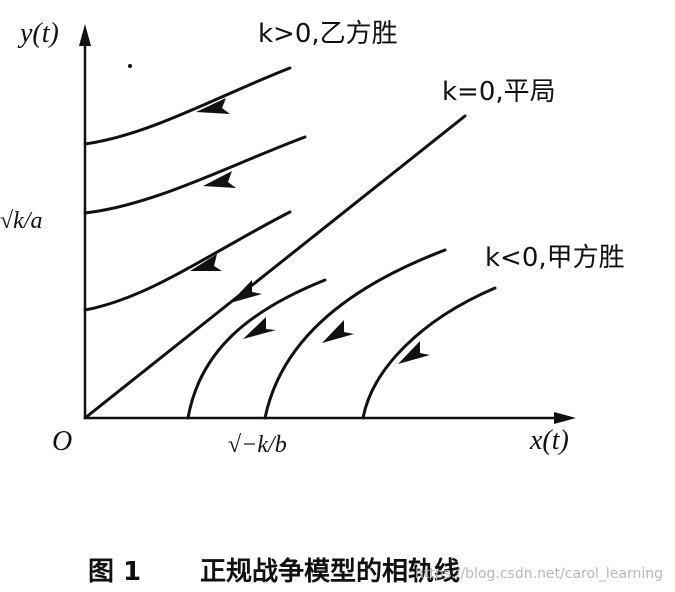 This screenshot has width=675, height=592. Describe the element at coordinates (539, 574) in the screenshot. I see `watermark: https://blog.csdn.net/carol_learning` at that location.